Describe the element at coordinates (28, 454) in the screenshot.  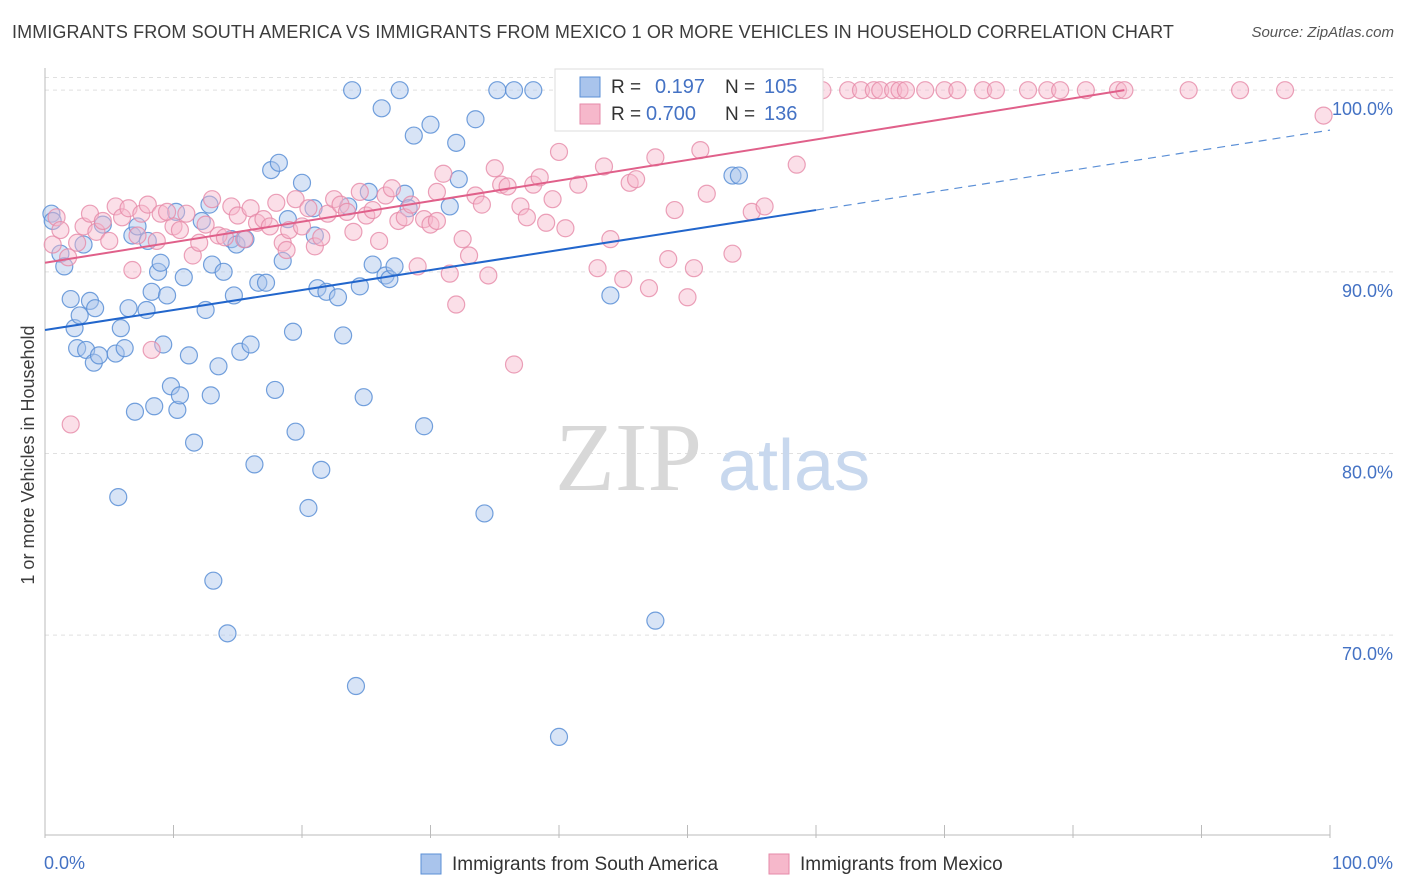
I see `y-axis-label: 1 or more Vehicles in Household` at that location.